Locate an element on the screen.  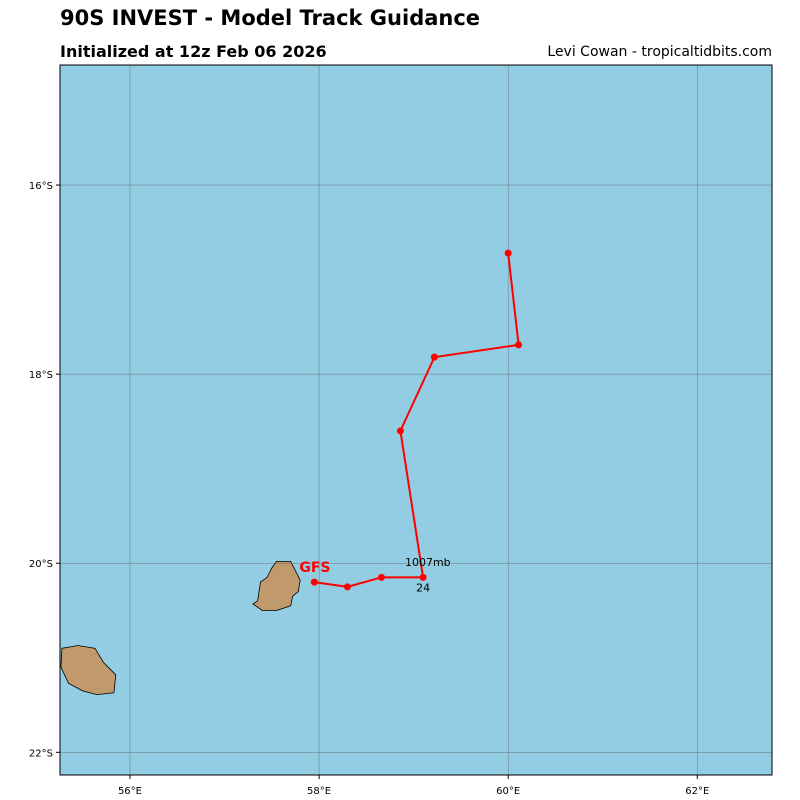
annotation: 24 is located at coordinates (423, 588).